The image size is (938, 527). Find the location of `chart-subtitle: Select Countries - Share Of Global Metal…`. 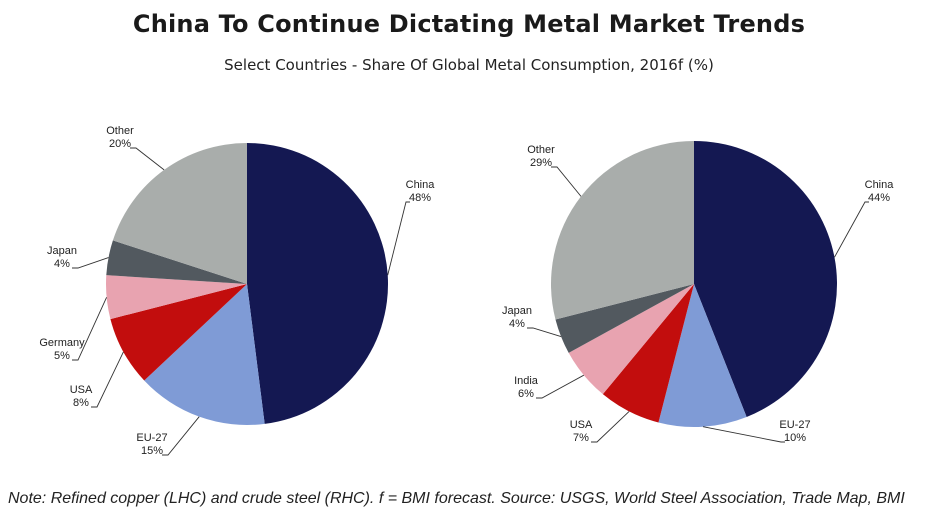

chart-subtitle: Select Countries - Share Of Global Metal… is located at coordinates (469, 65).